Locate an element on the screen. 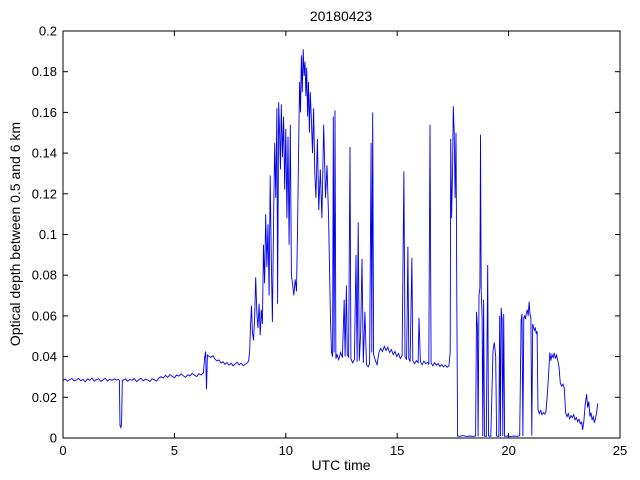 This screenshot has width=640, height=480. x-tick-label: 25 is located at coordinates (620, 450).